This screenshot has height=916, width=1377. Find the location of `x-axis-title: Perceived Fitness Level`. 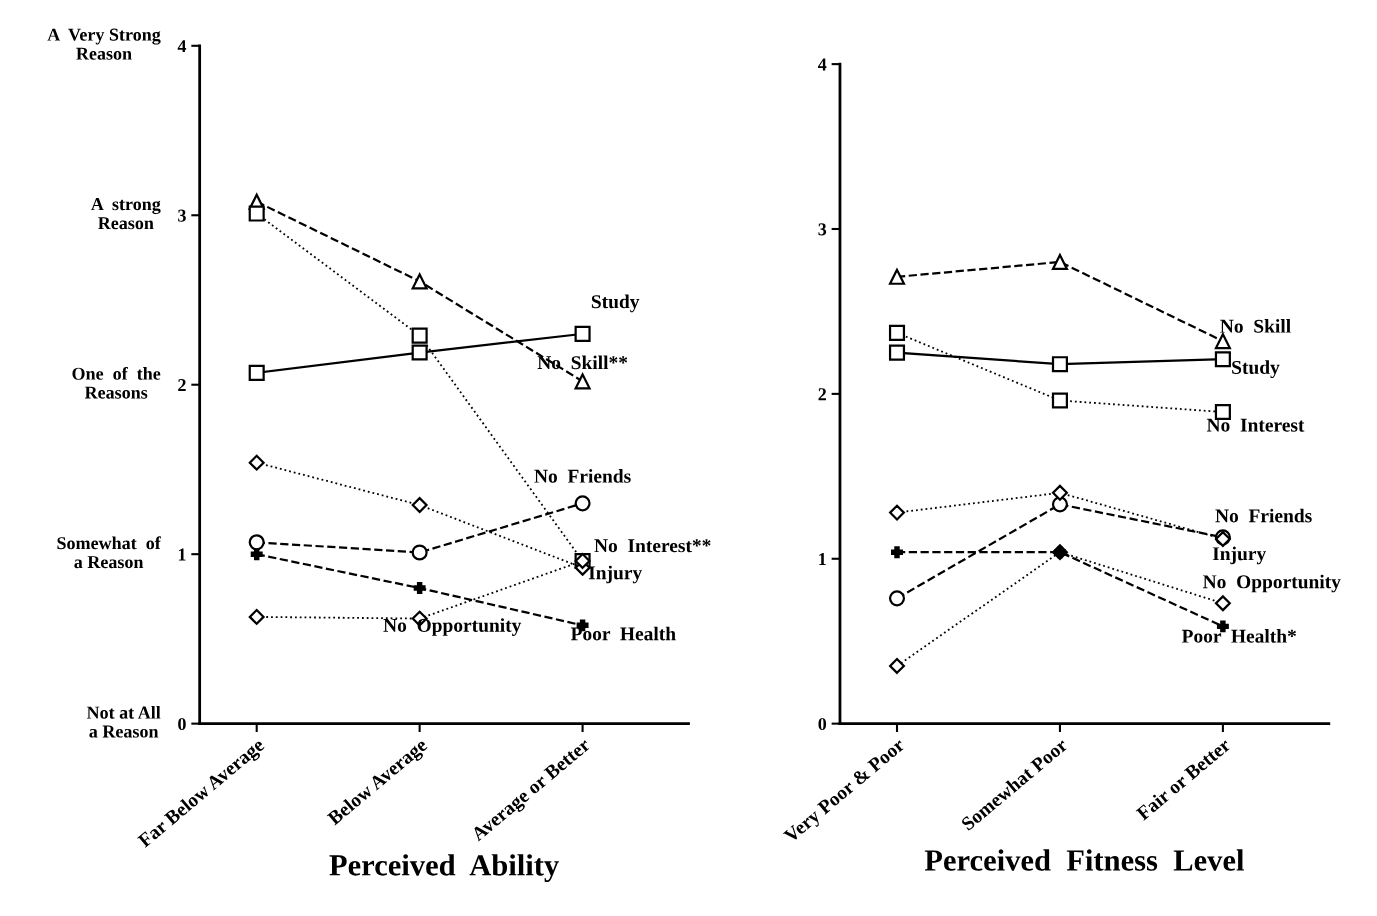

x-axis-title: Perceived Fitness Level is located at coordinates (1084, 860).